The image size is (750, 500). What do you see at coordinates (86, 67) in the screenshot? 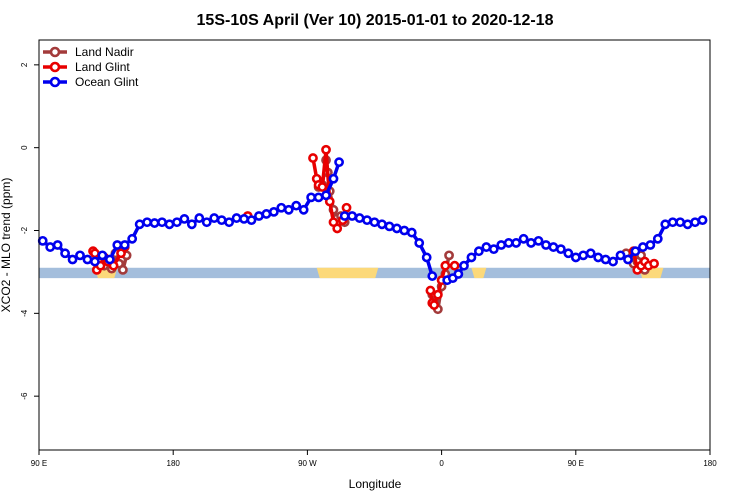
I see `legend-item-land-glint: Land Glint` at bounding box center [86, 67].